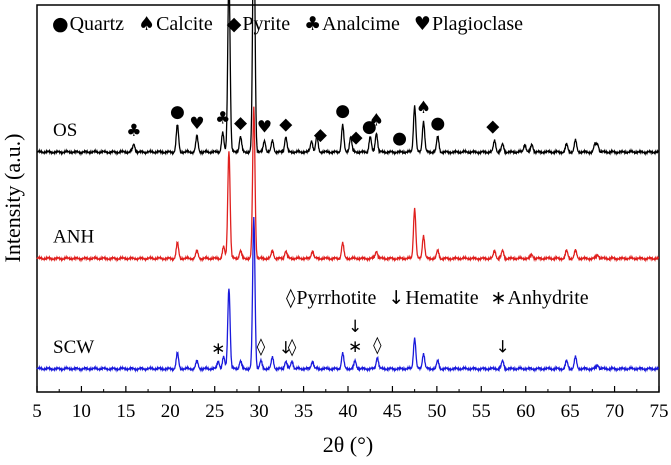 Image resolution: width=671 pixels, height=465 pixels. What do you see at coordinates (81, 411) in the screenshot?
I see `x-tick-label: 10` at bounding box center [81, 411].